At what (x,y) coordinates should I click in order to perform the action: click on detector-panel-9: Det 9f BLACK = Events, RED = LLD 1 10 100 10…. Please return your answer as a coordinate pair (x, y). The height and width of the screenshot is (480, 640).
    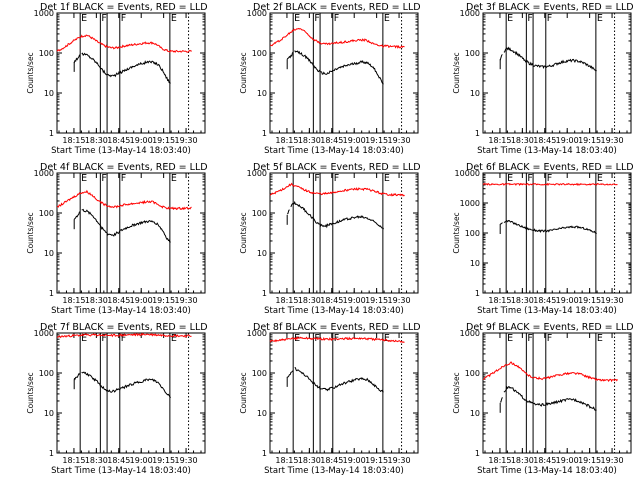
    Looking at the image, I should click on (532, 400).